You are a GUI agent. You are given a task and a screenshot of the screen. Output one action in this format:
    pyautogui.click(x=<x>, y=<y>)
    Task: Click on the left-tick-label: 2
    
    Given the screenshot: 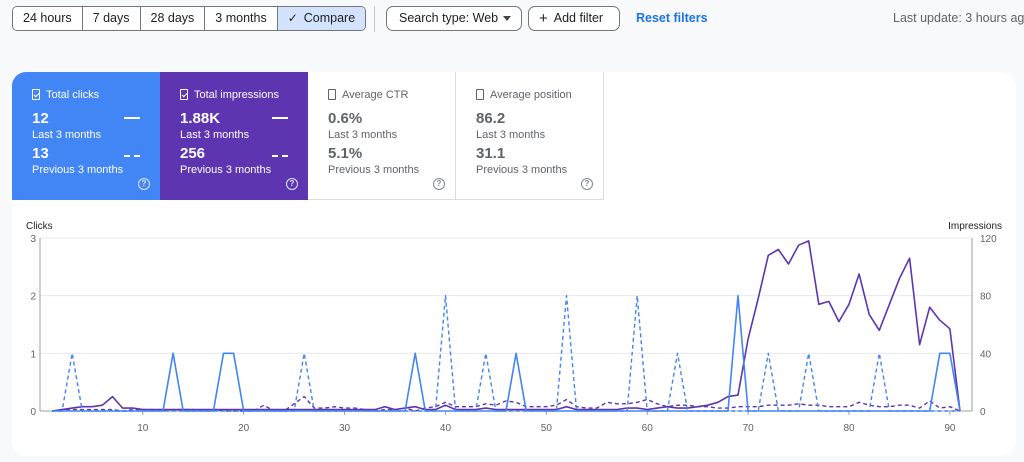 What is the action you would take?
    pyautogui.click(x=33, y=297)
    